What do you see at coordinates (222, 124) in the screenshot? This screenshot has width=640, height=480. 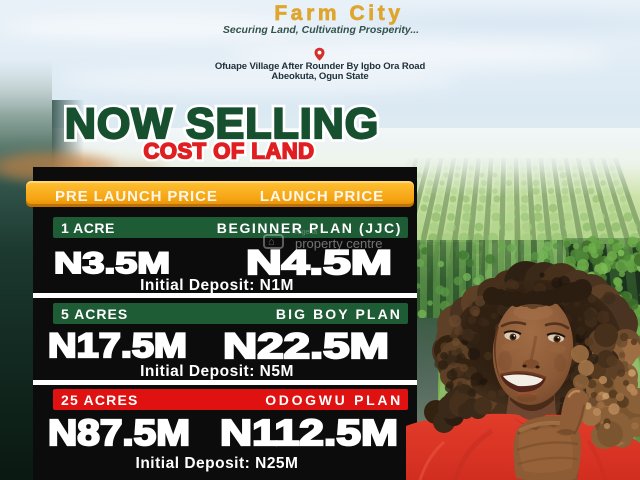 I see `svg-text: NOW SELLING` at bounding box center [222, 124].